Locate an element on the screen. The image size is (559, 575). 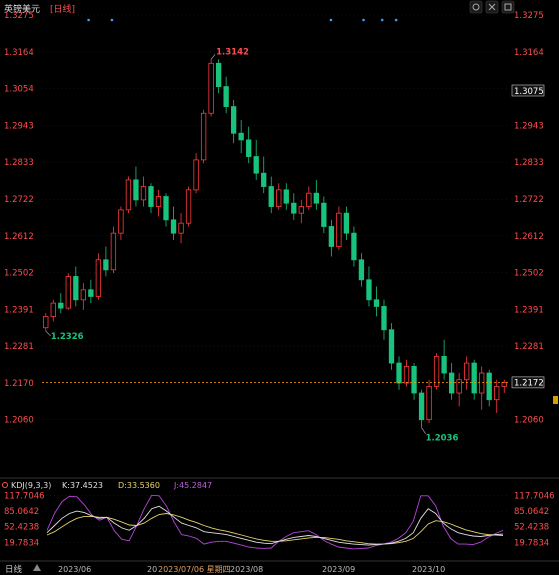
kdj-tick-left: 19.7834 is located at coordinates (21, 543).